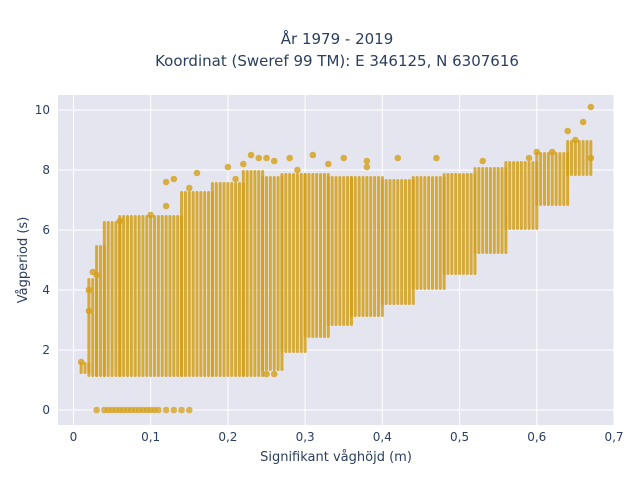  I want to click on y-tick-label: 4, so click(46, 290).